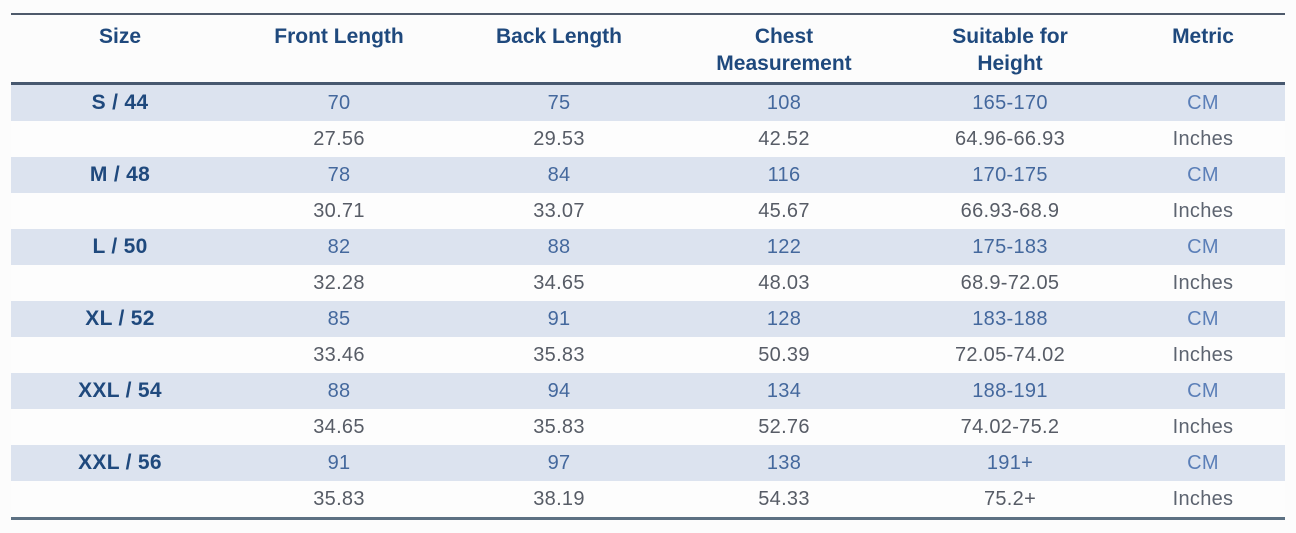  I want to click on table-row: 35.83 38.19 54.33 75.2+ Inches, so click(648, 500).